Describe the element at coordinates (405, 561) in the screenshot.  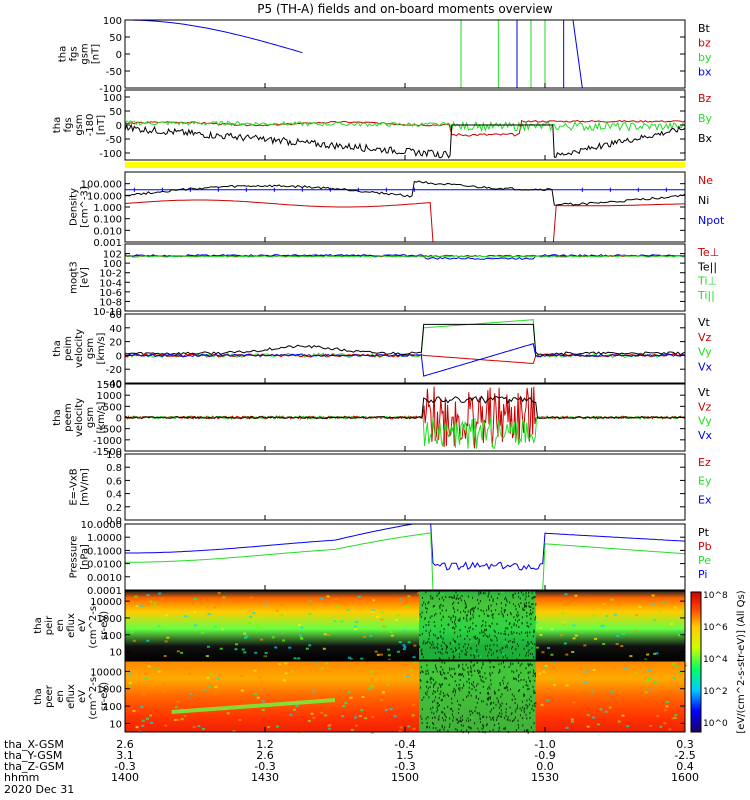
I see `series-Pe` at that location.